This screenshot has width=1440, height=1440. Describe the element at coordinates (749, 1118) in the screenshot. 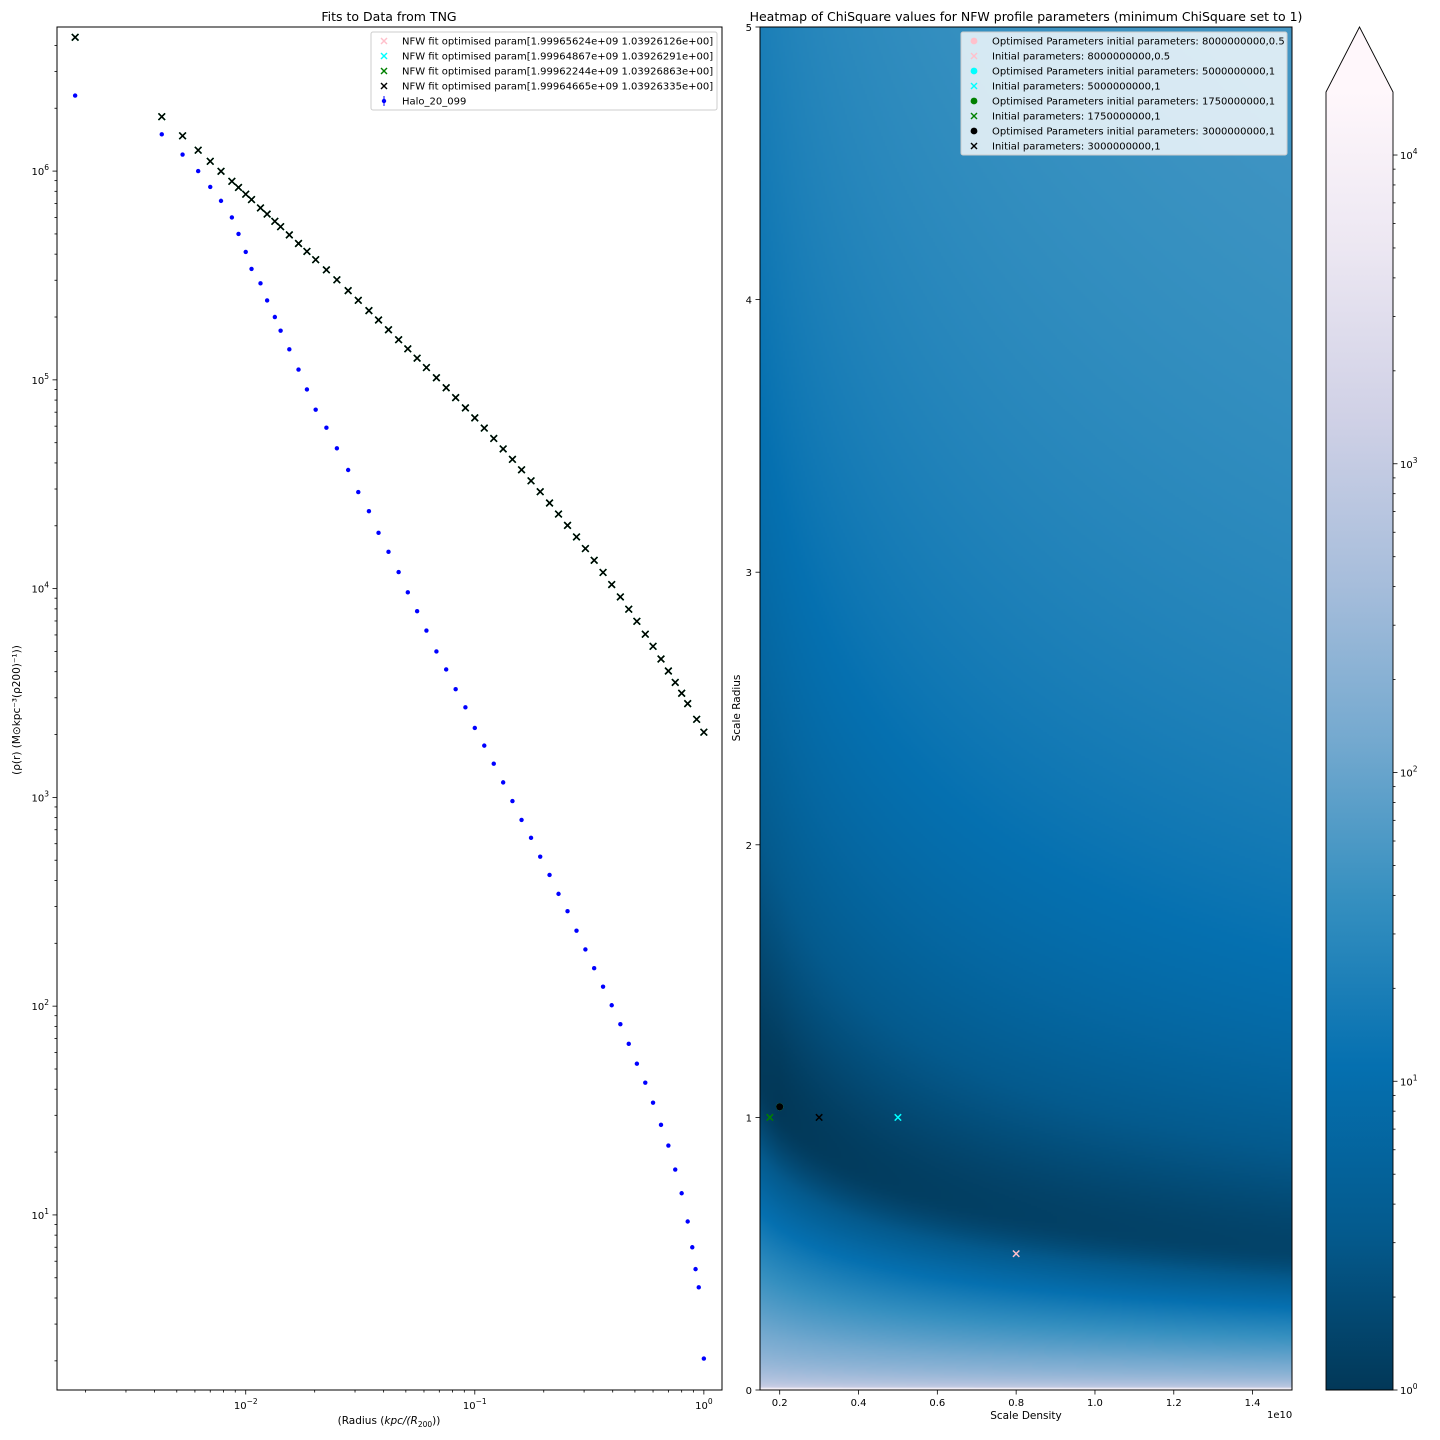

I see `y-tick-label: 1` at that location.